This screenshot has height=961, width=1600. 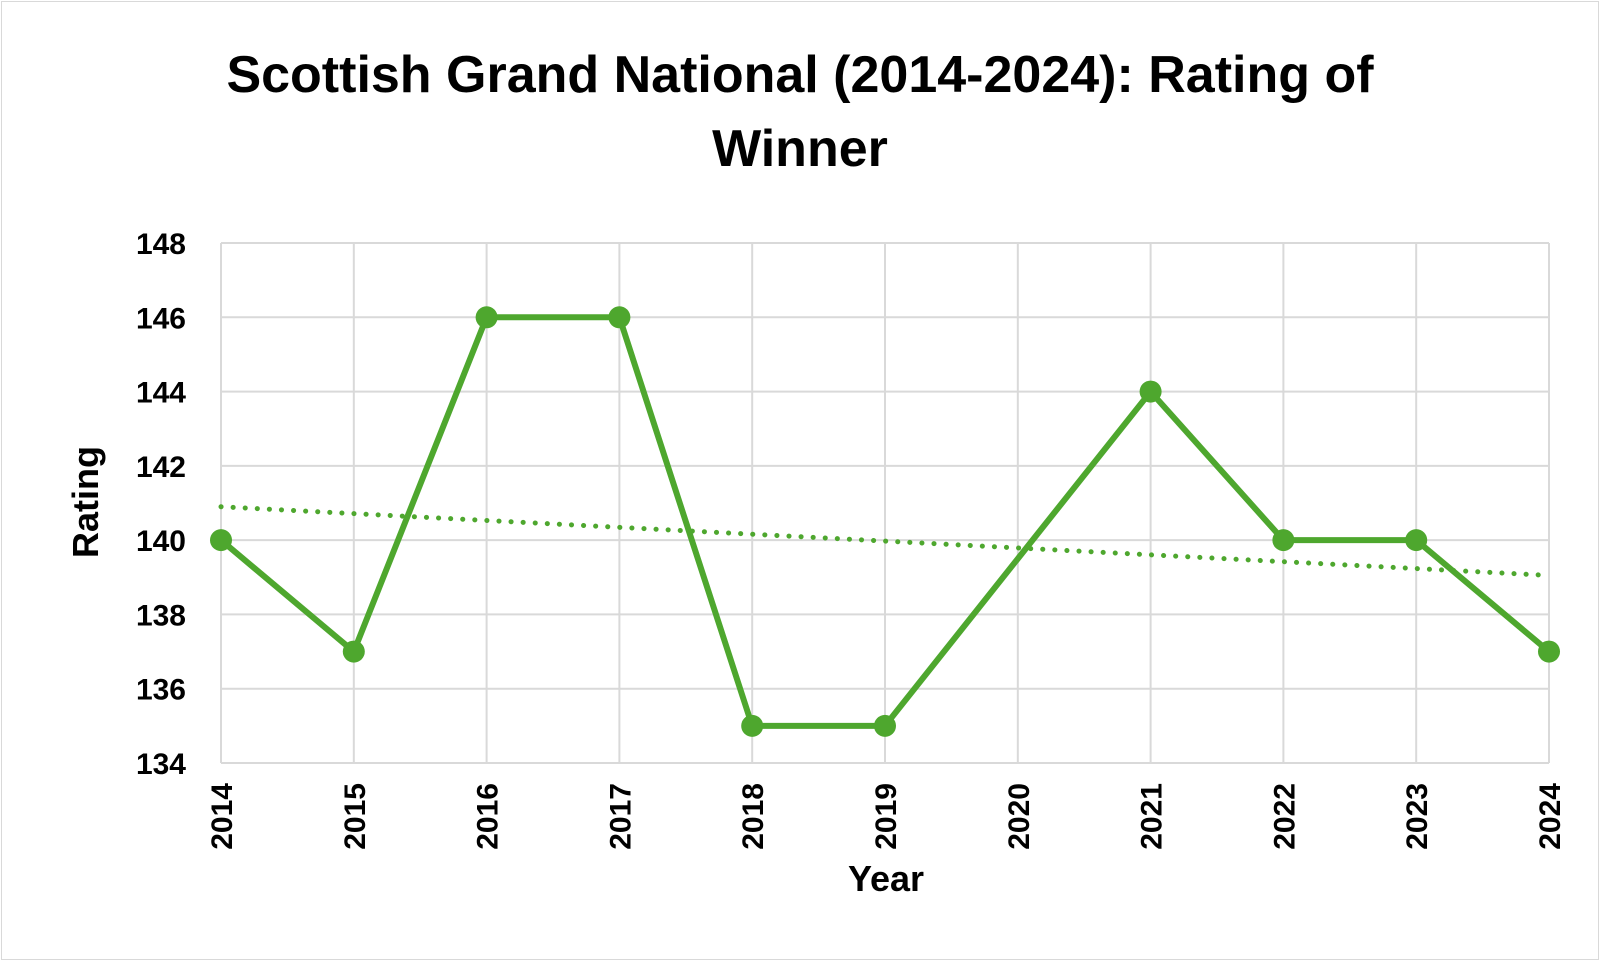 What do you see at coordinates (1550, 816) in the screenshot?
I see `x-tick-label: 2024` at bounding box center [1550, 816].